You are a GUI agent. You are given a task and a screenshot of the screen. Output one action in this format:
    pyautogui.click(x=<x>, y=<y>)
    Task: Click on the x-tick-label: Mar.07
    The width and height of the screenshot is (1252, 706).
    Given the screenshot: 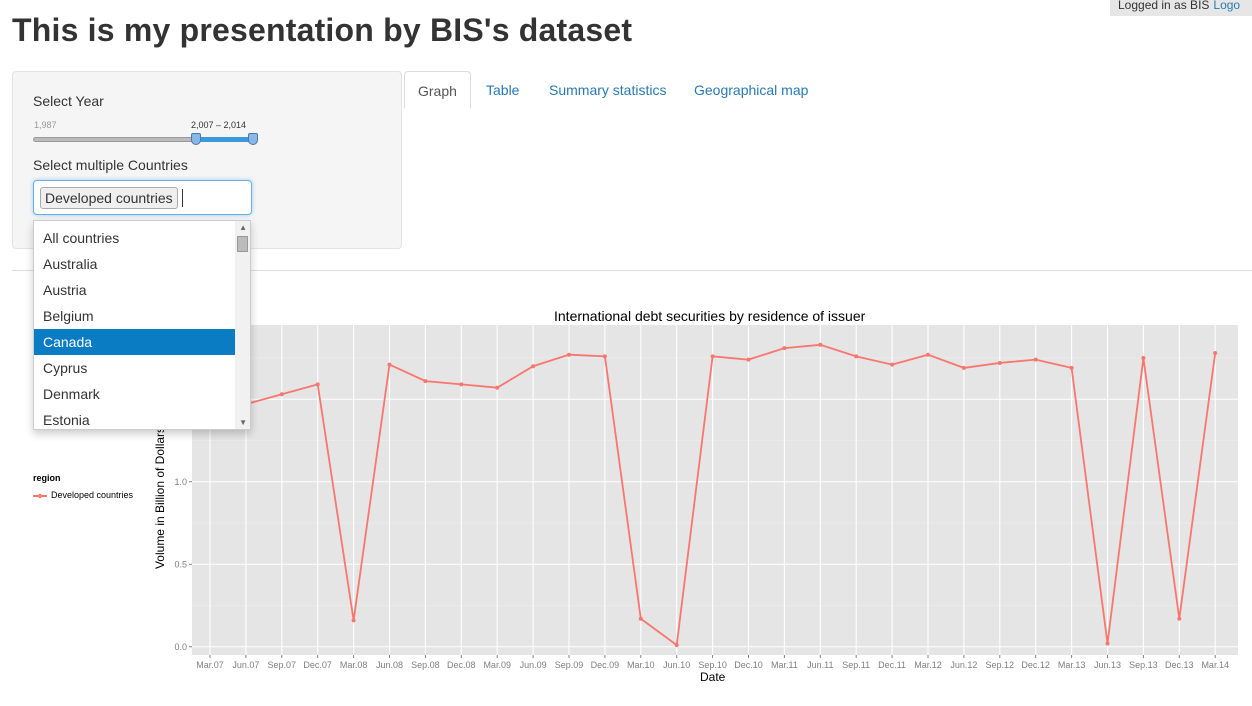 What is the action you would take?
    pyautogui.click(x=210, y=665)
    